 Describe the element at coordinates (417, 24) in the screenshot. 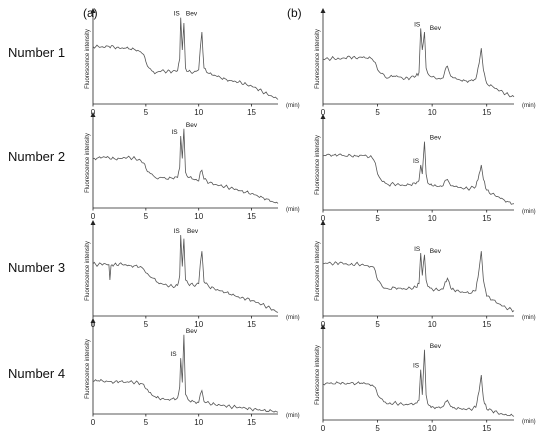

I see `panel-b-1-peak-label-is: IS` at that location.